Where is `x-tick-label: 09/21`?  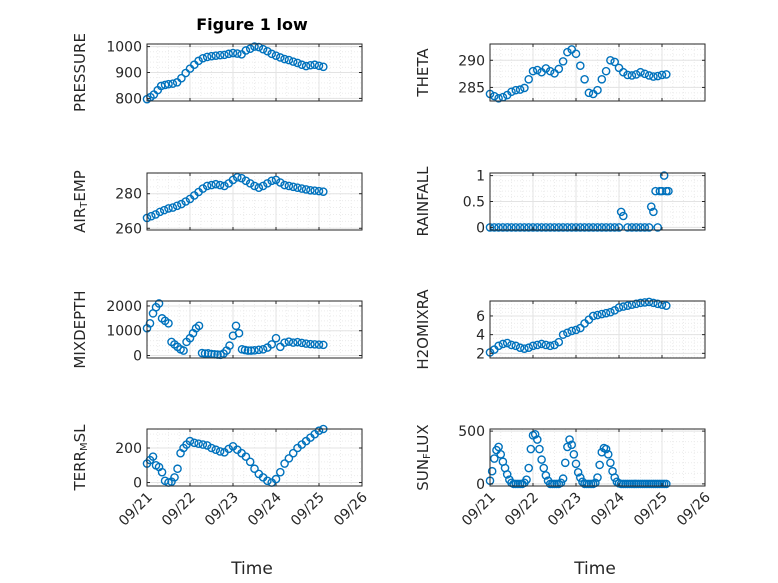
x-tick-label: 09/21 is located at coordinates (136, 510).